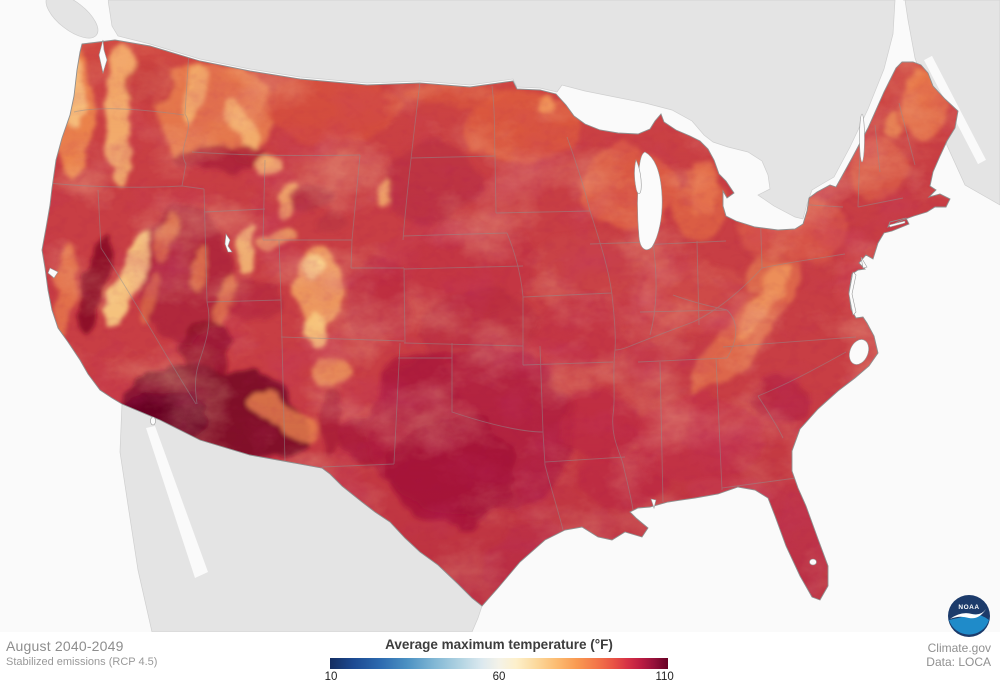 The height and width of the screenshot is (690, 1000). I want to click on legend-tick-max: 110, so click(664, 677).